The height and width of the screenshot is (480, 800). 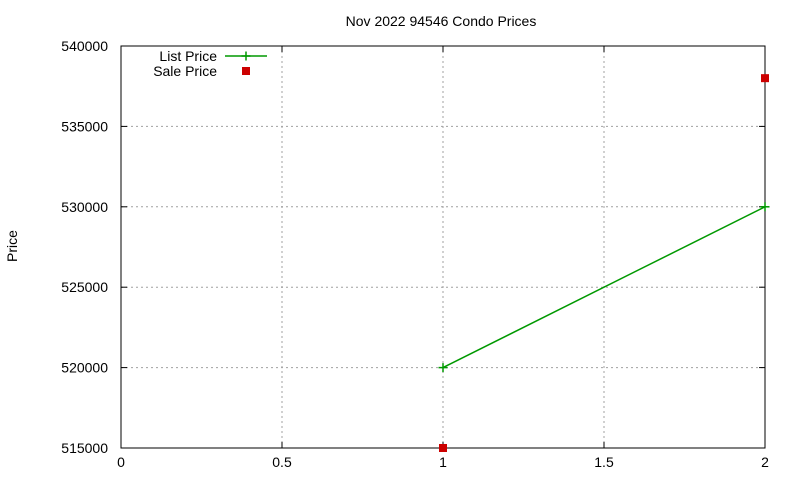 I want to click on chart-title: Nov 2022 94546 Condo Prices, so click(x=441, y=21).